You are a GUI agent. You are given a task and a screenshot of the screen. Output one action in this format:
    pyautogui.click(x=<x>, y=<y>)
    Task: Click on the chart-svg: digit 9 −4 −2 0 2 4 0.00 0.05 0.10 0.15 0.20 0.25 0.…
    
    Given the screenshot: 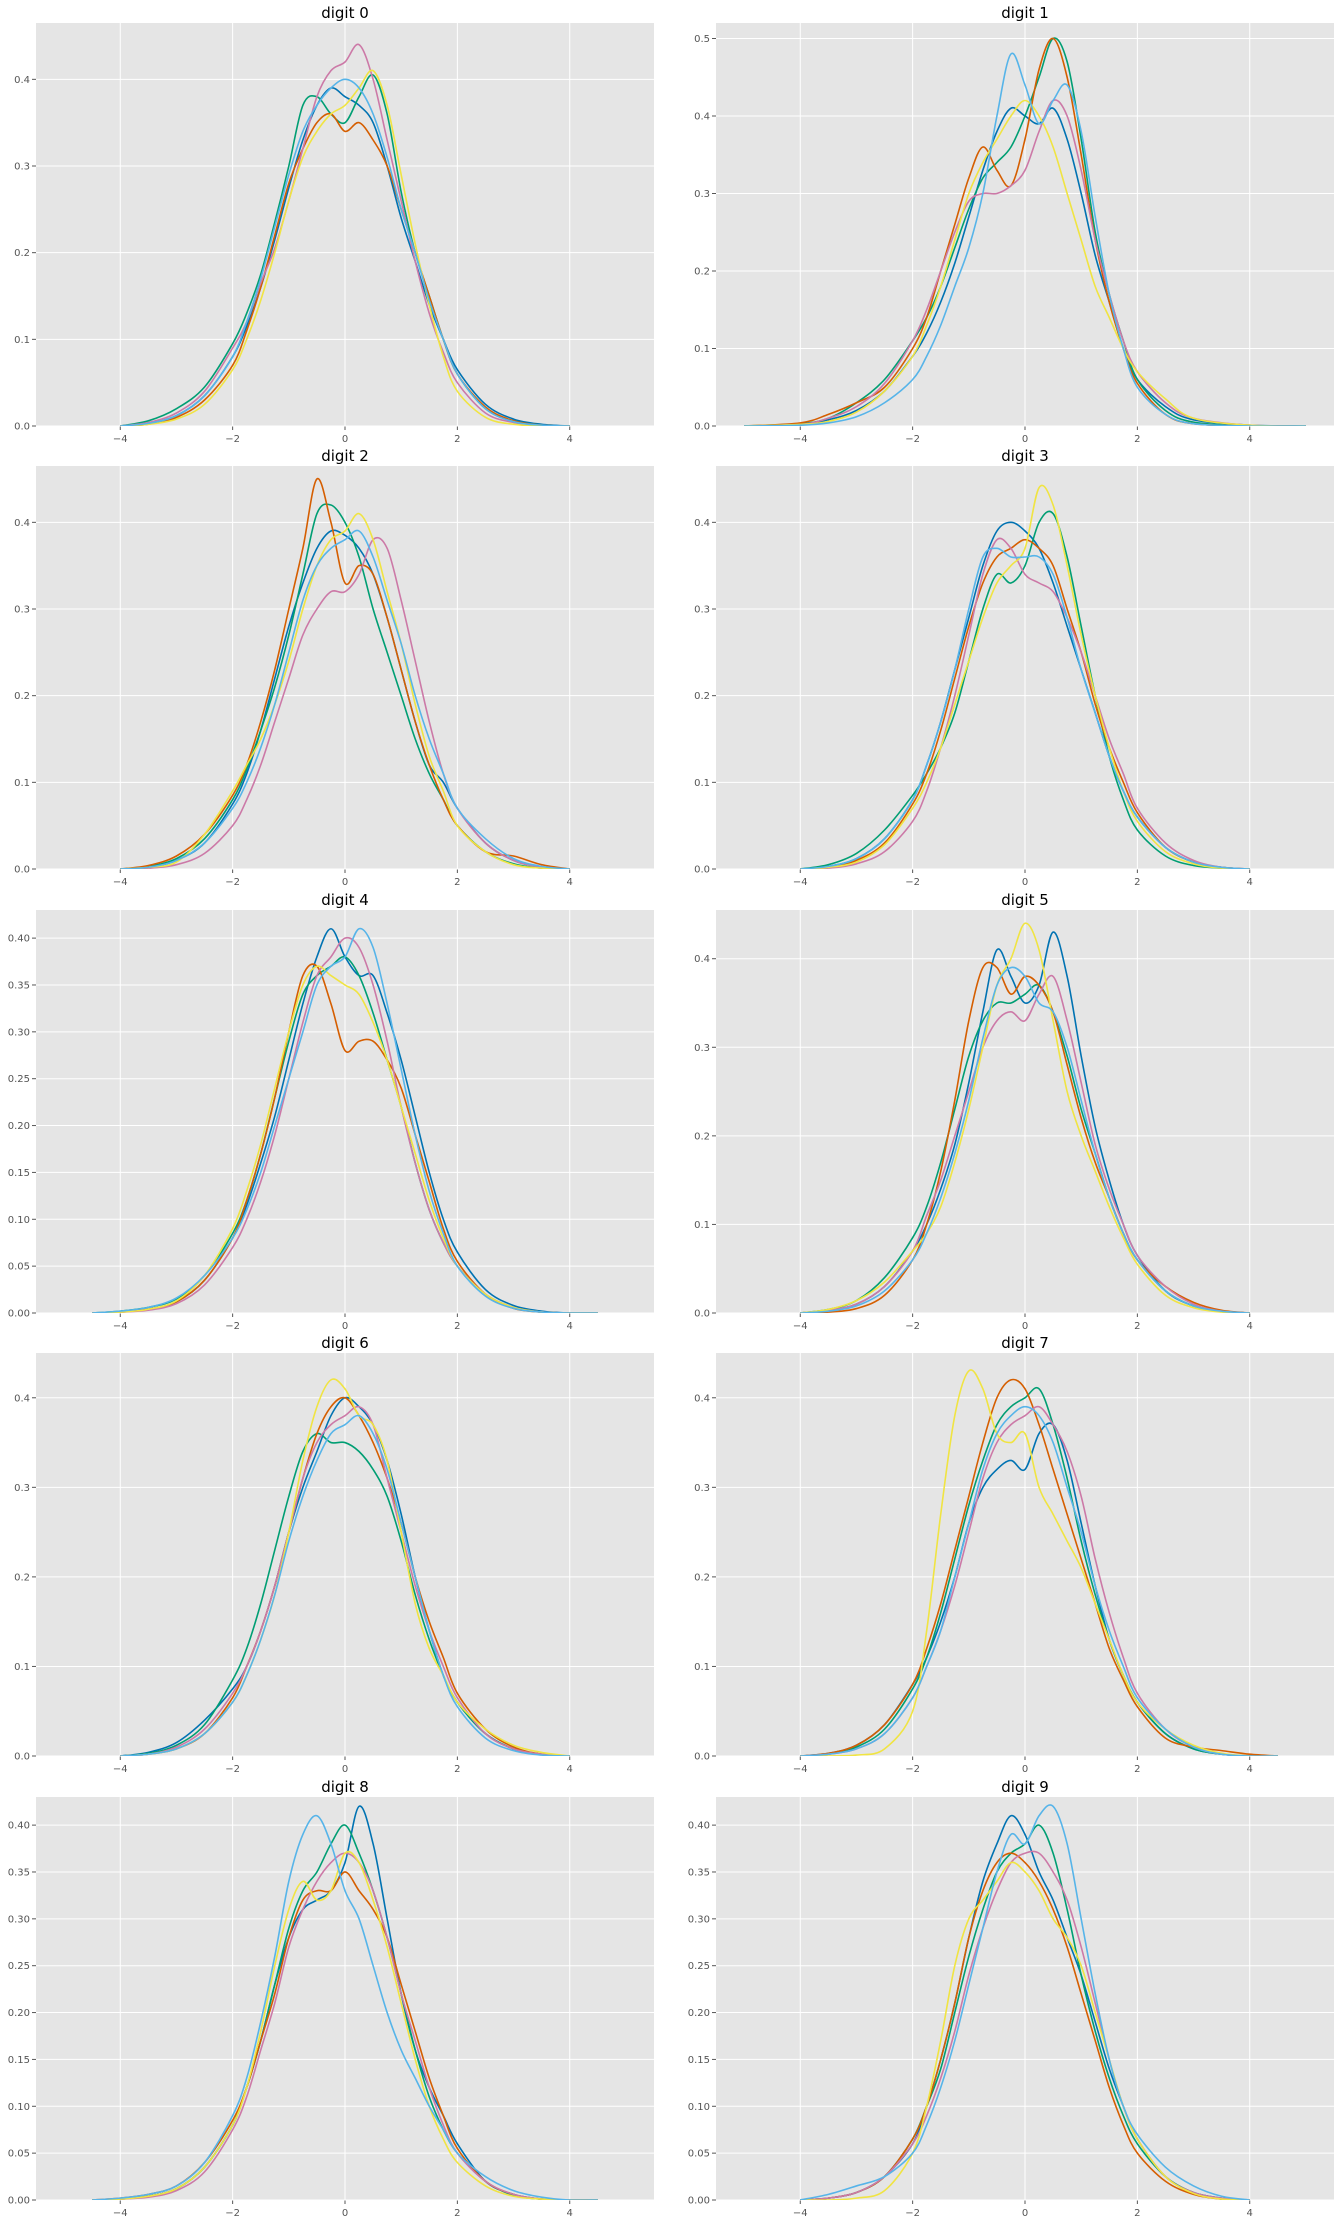 What is the action you would take?
    pyautogui.click(x=1011, y=1998)
    